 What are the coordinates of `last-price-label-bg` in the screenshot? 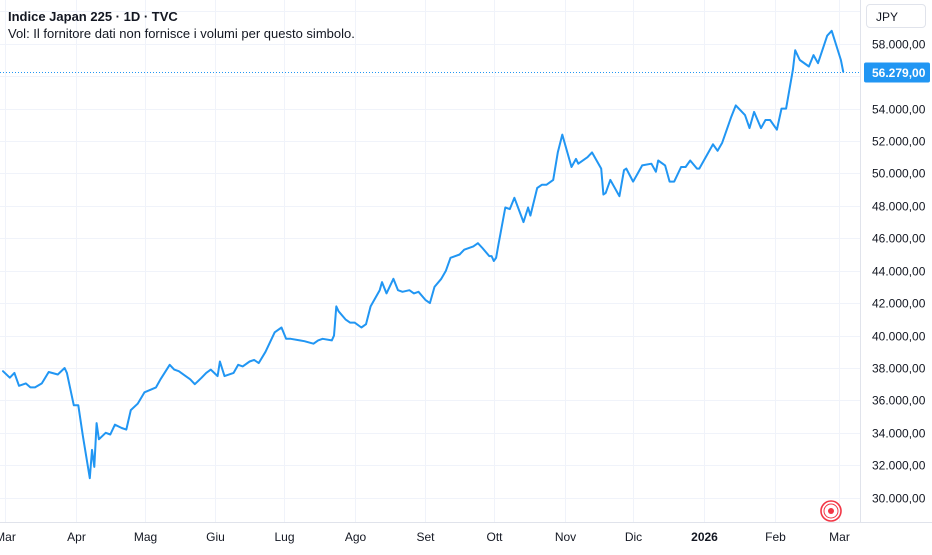 It's located at (897, 72).